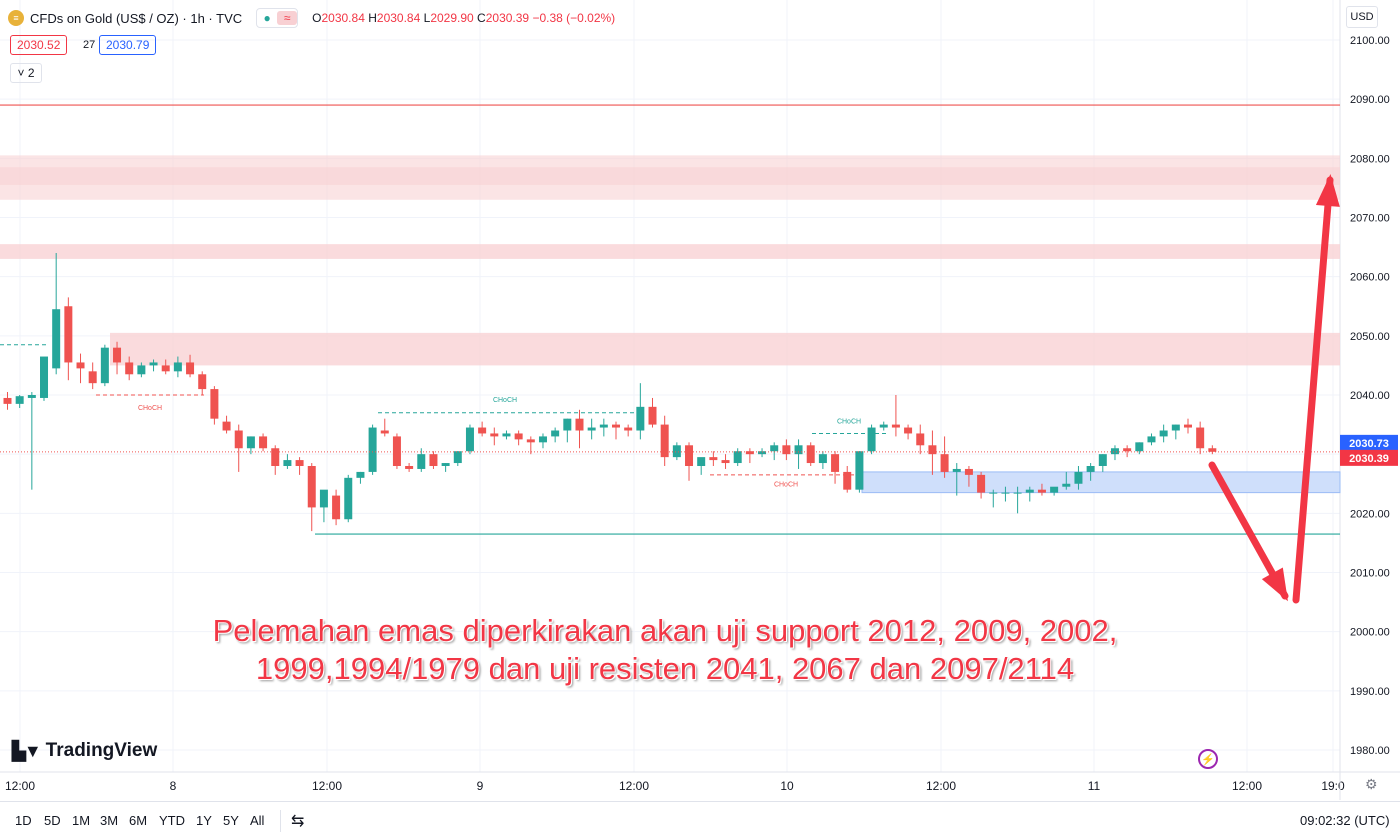  What do you see at coordinates (26, 73) in the screenshot?
I see `indicator-collapse-button: ˅ 2` at bounding box center [26, 73].